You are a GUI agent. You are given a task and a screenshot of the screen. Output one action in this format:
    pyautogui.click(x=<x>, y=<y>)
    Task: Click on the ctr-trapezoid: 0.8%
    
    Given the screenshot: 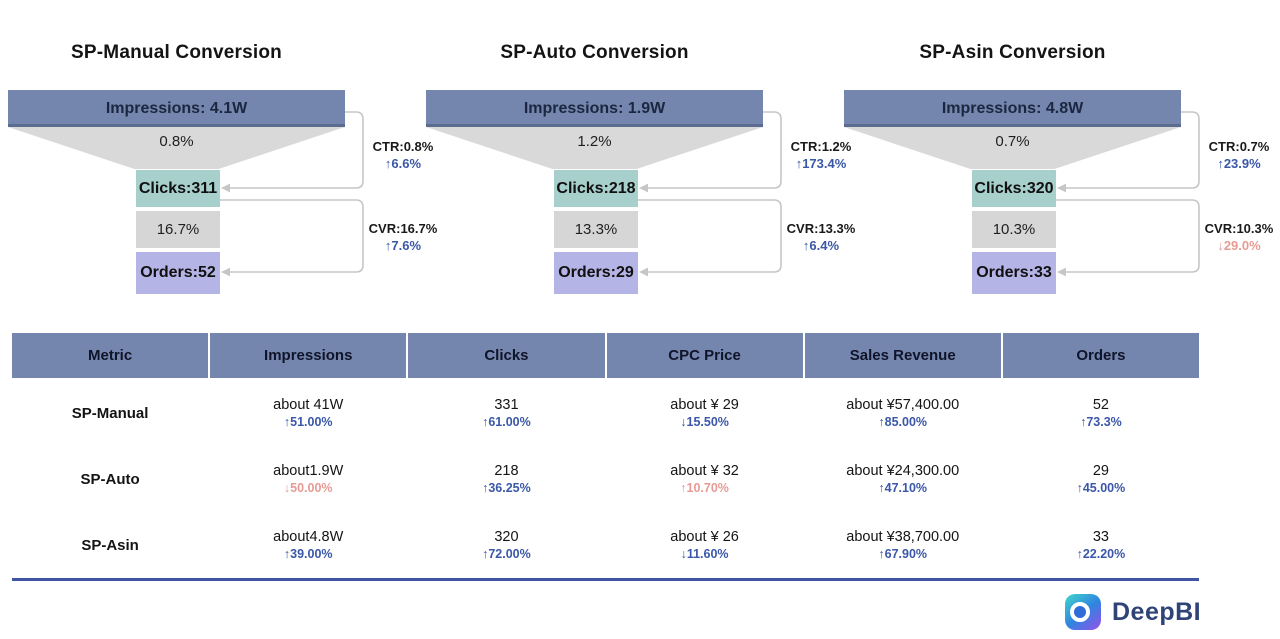 What is the action you would take?
    pyautogui.click(x=176, y=148)
    